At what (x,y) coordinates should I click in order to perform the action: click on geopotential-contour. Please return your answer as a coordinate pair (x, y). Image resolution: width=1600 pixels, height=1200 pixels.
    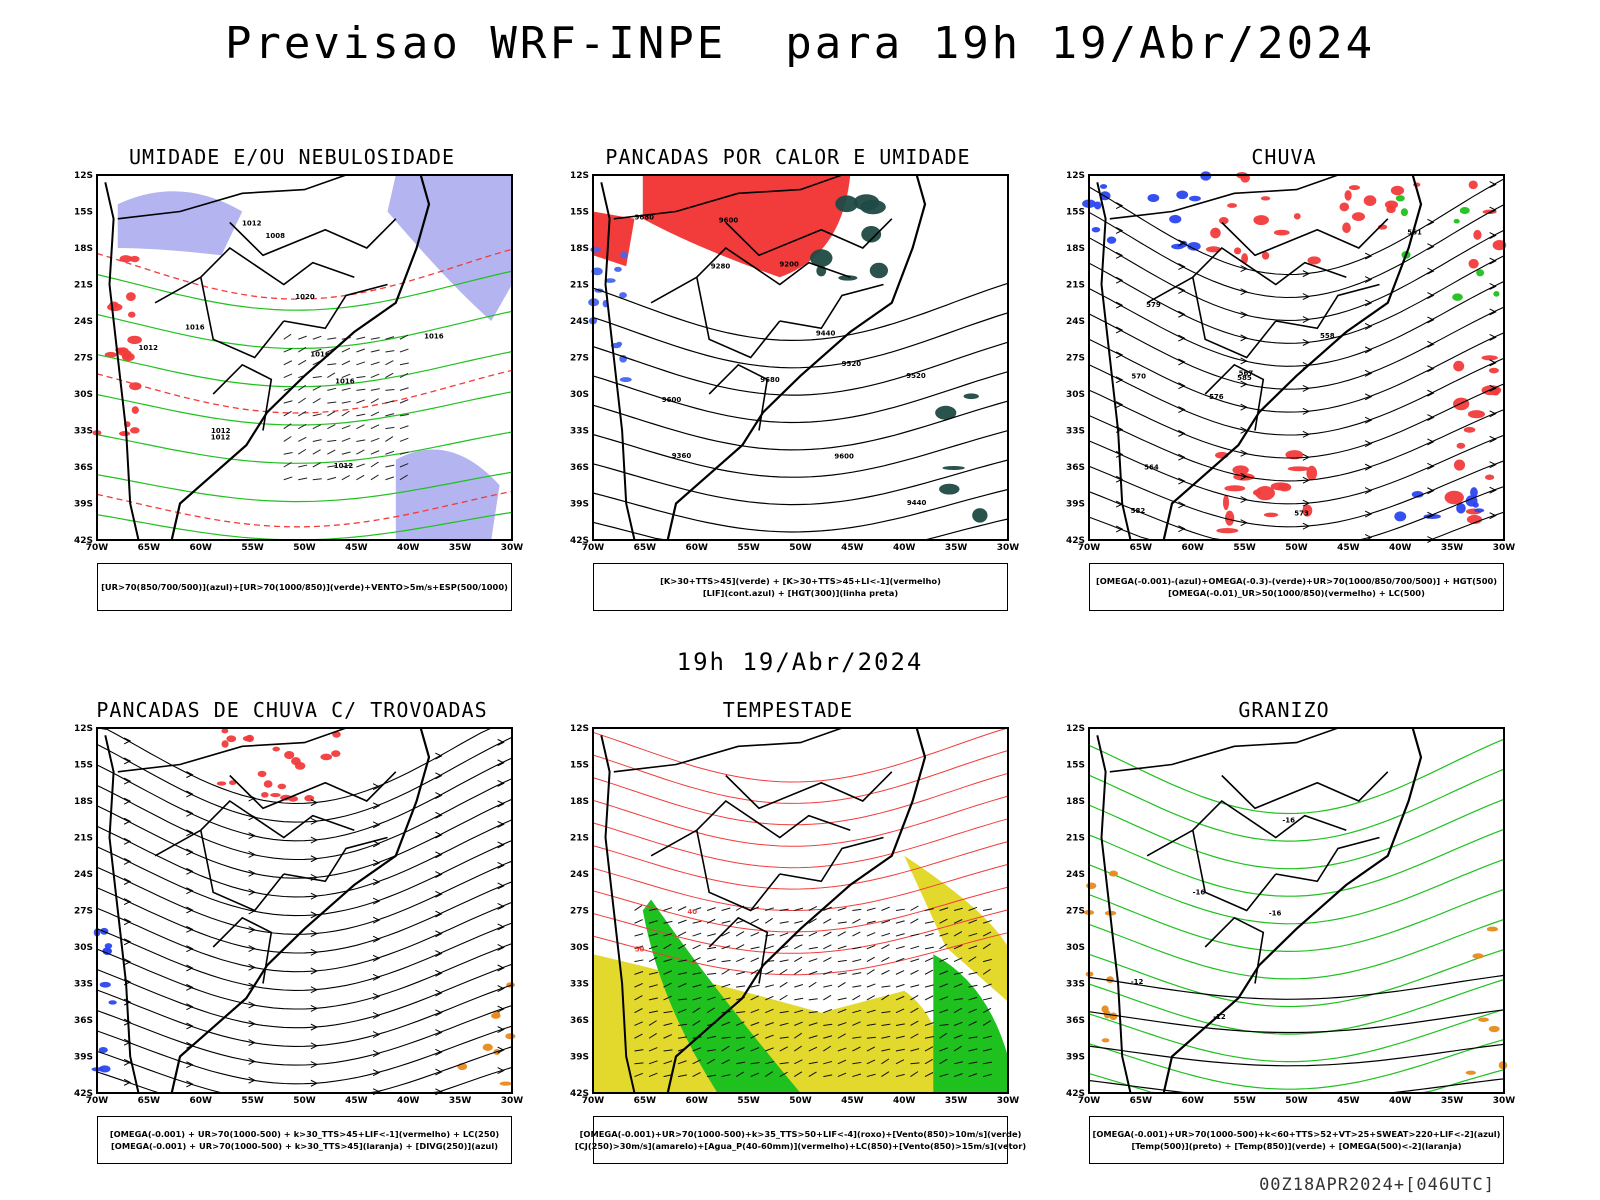
    Looking at the image, I should click on (1296, 275).